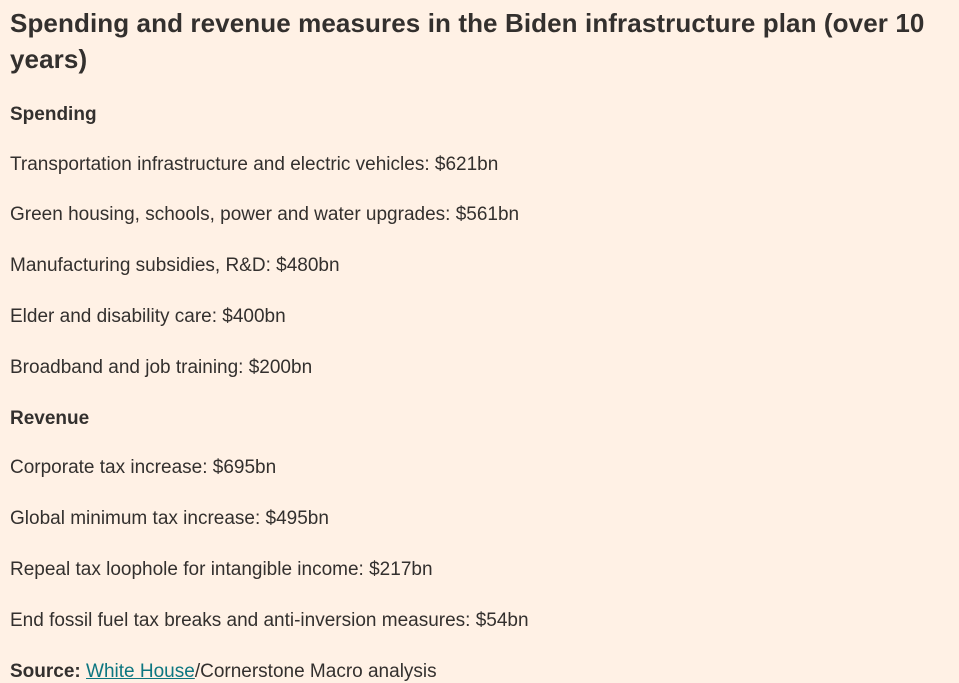  I want to click on section-heading-spending: Spending, so click(53, 114).